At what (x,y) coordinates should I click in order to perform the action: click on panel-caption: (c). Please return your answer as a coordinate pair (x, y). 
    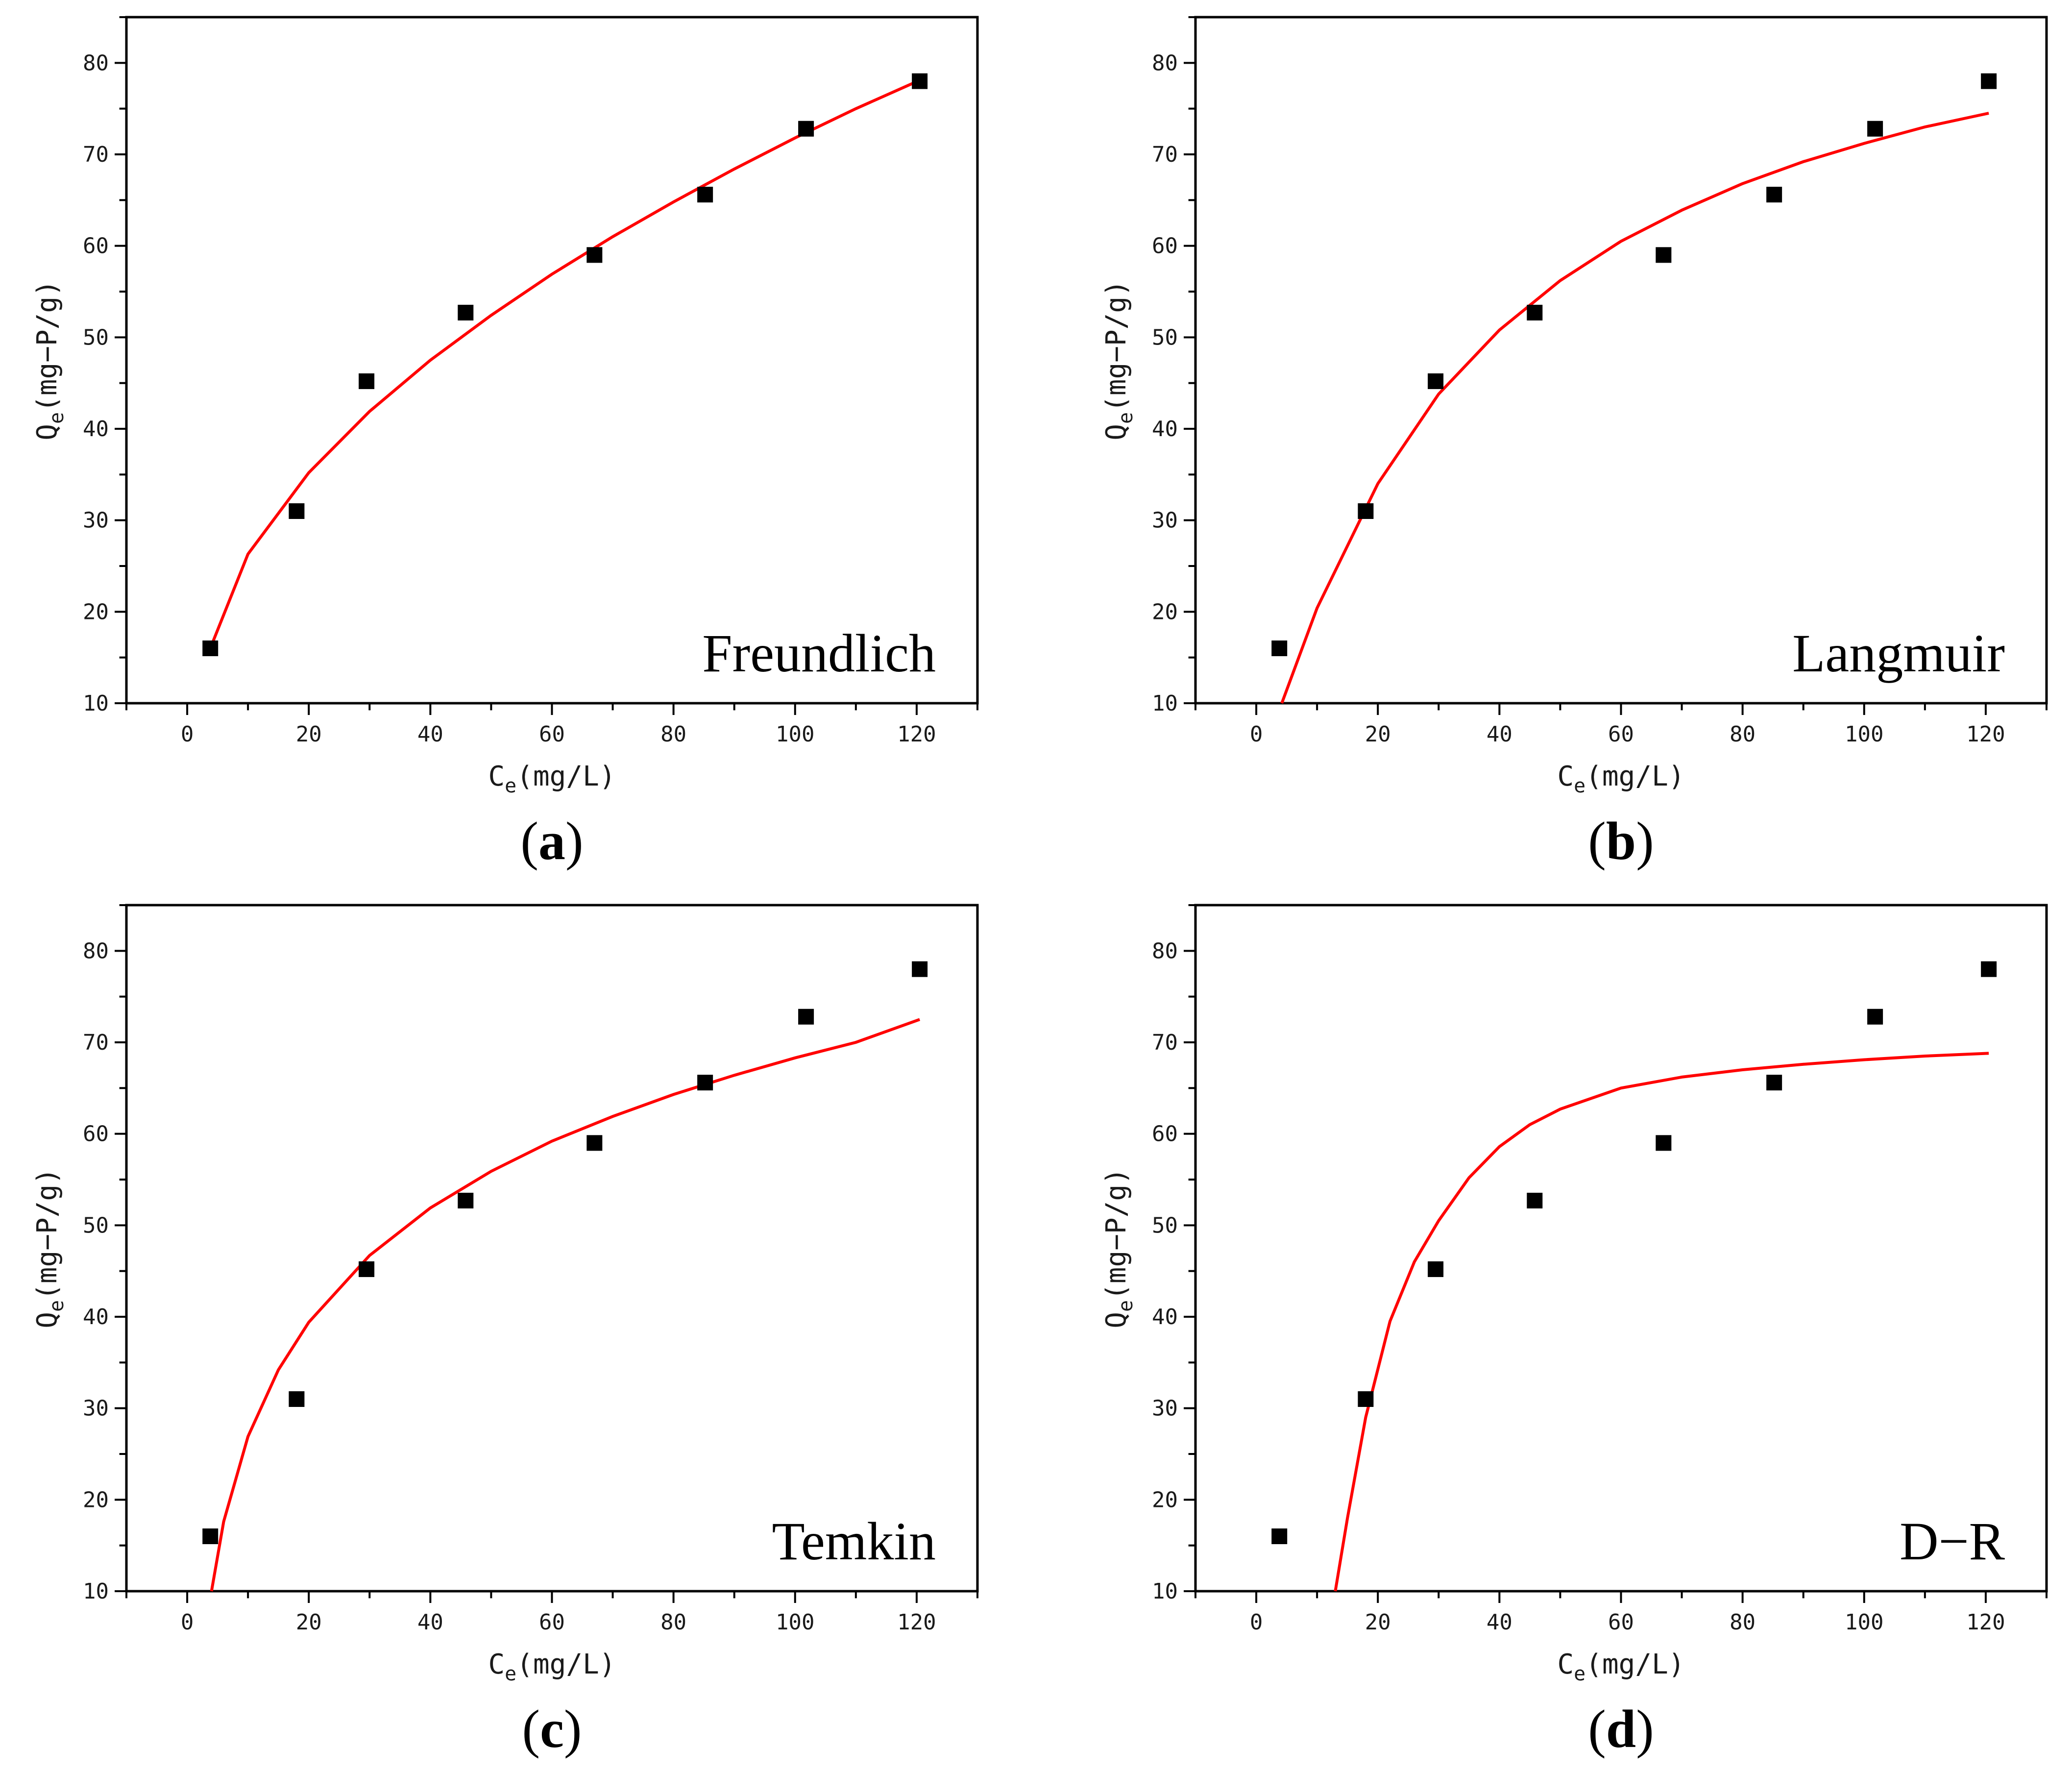
    Looking at the image, I should click on (552, 1729).